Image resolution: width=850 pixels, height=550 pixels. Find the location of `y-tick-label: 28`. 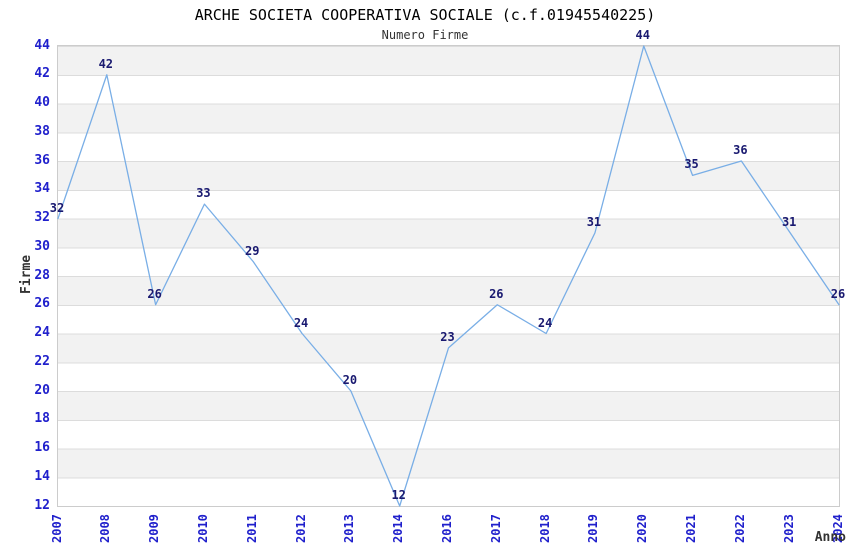

y-tick-label: 28 is located at coordinates (42, 275).